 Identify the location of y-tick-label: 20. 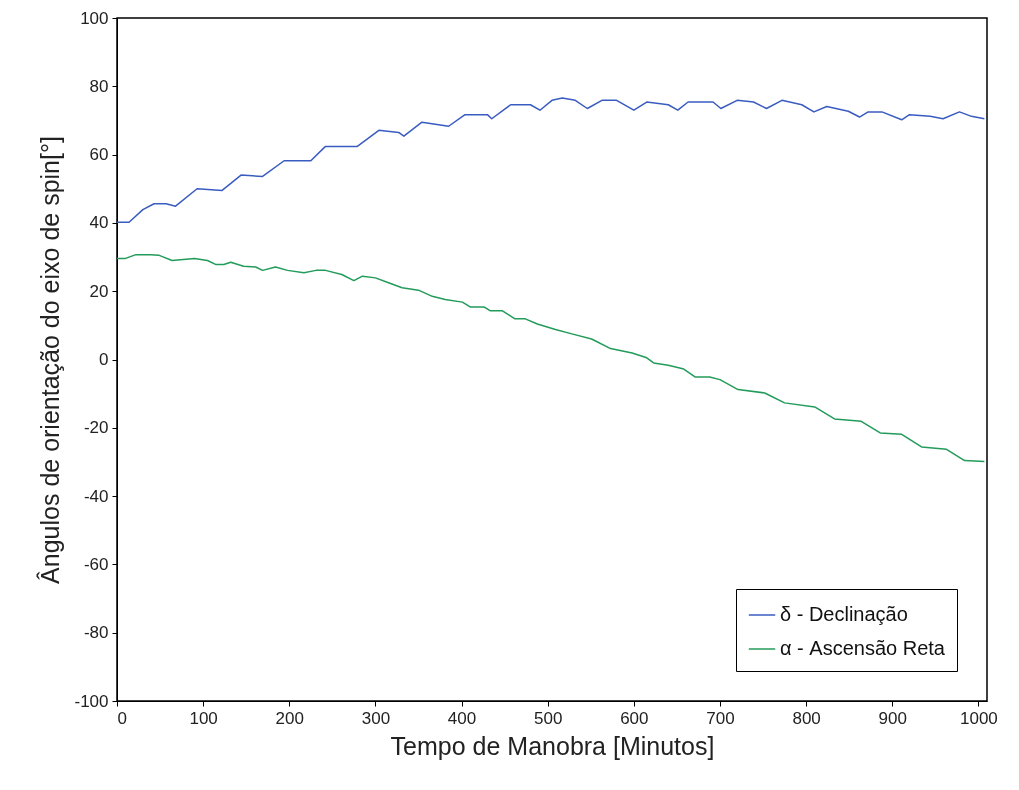
(99, 291).